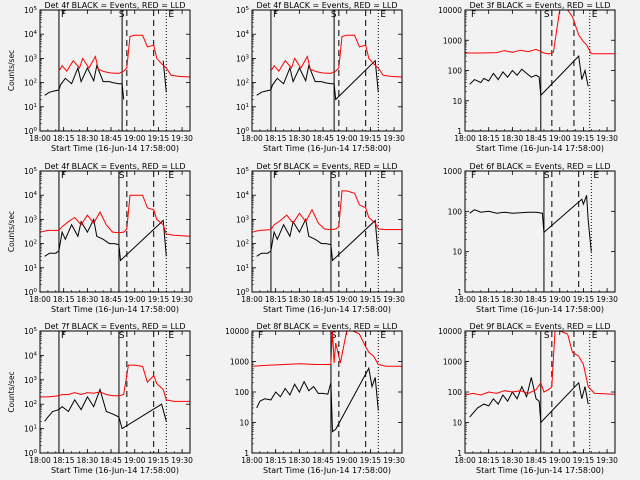 This screenshot has width=640, height=480. I want to click on panel-title: Det 7f BLACK = Events, RED = LLD, so click(114, 326).